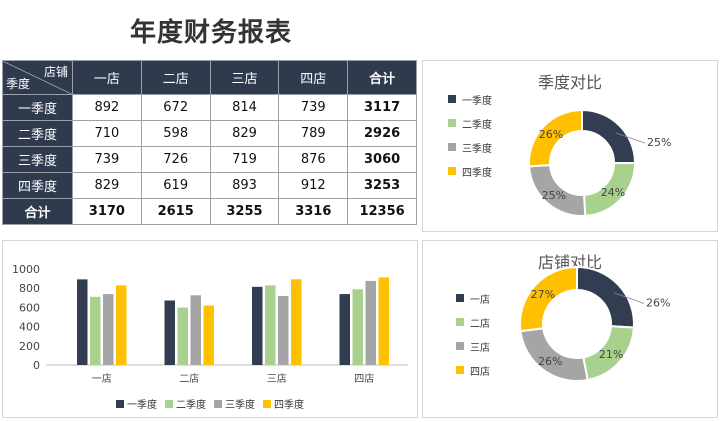 This screenshot has height=422, width=720. I want to click on table-row: 二季度 710 598 829 789 2926, so click(209, 133).